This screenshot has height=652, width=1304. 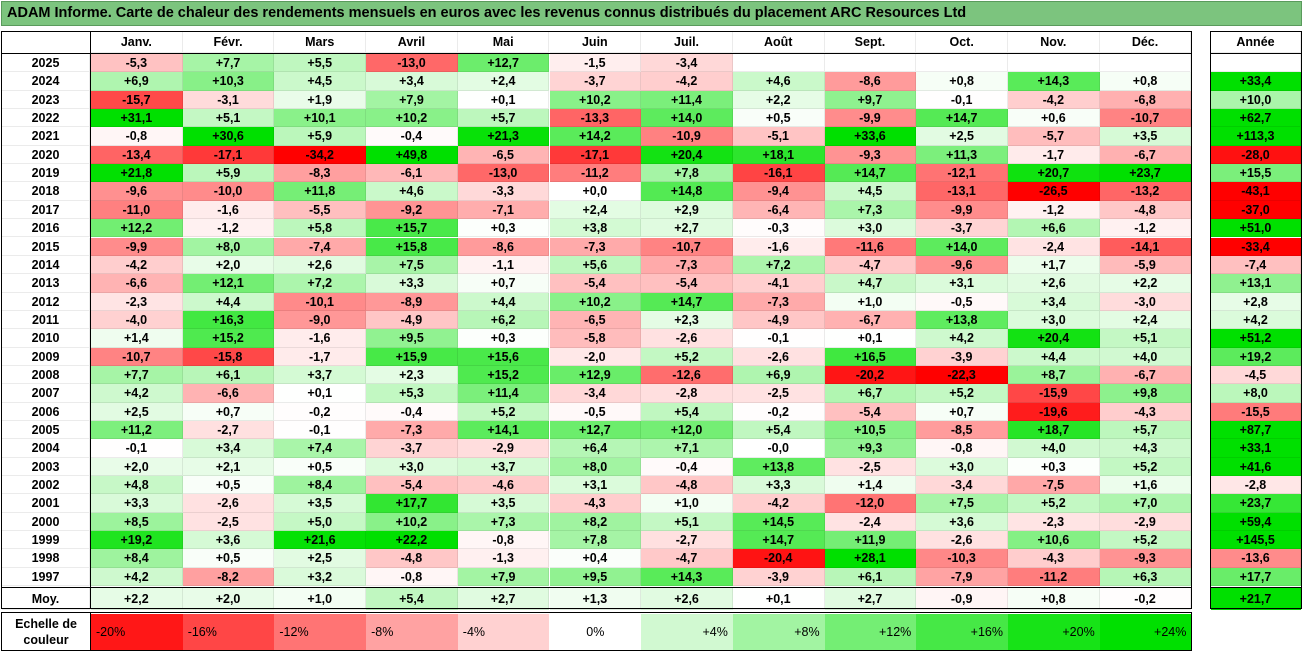 What do you see at coordinates (1145, 558) in the screenshot?
I see `heatmap-cell: -9,3` at bounding box center [1145, 558].